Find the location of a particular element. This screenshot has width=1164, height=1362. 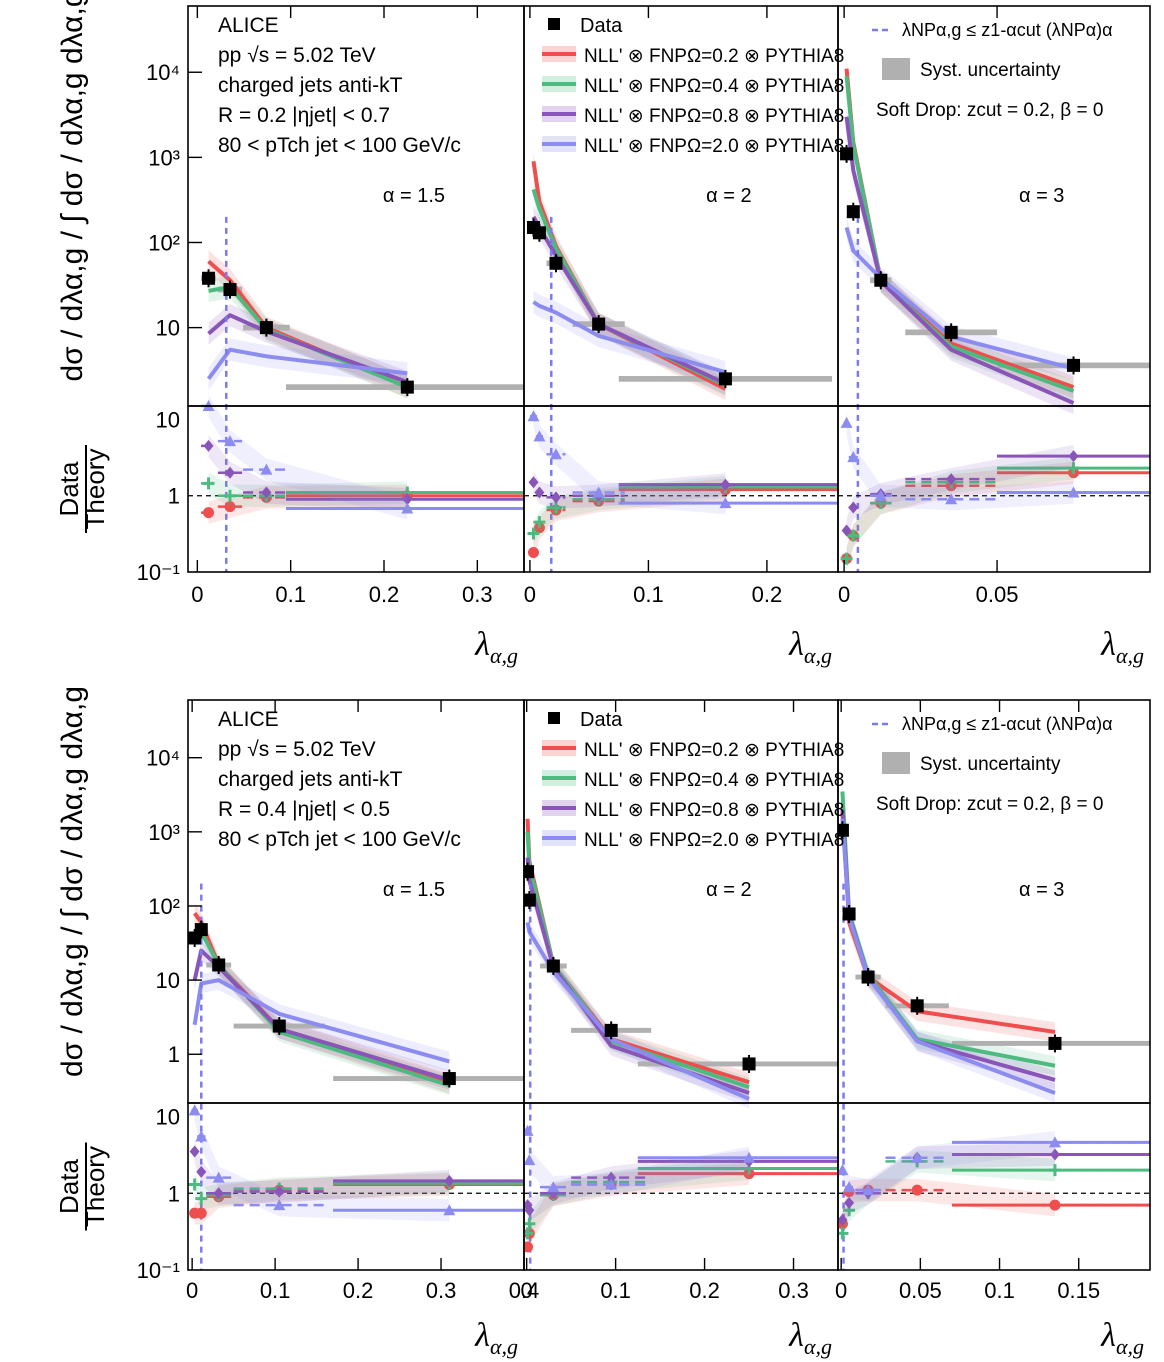

legend-data-marker is located at coordinates (554, 24).